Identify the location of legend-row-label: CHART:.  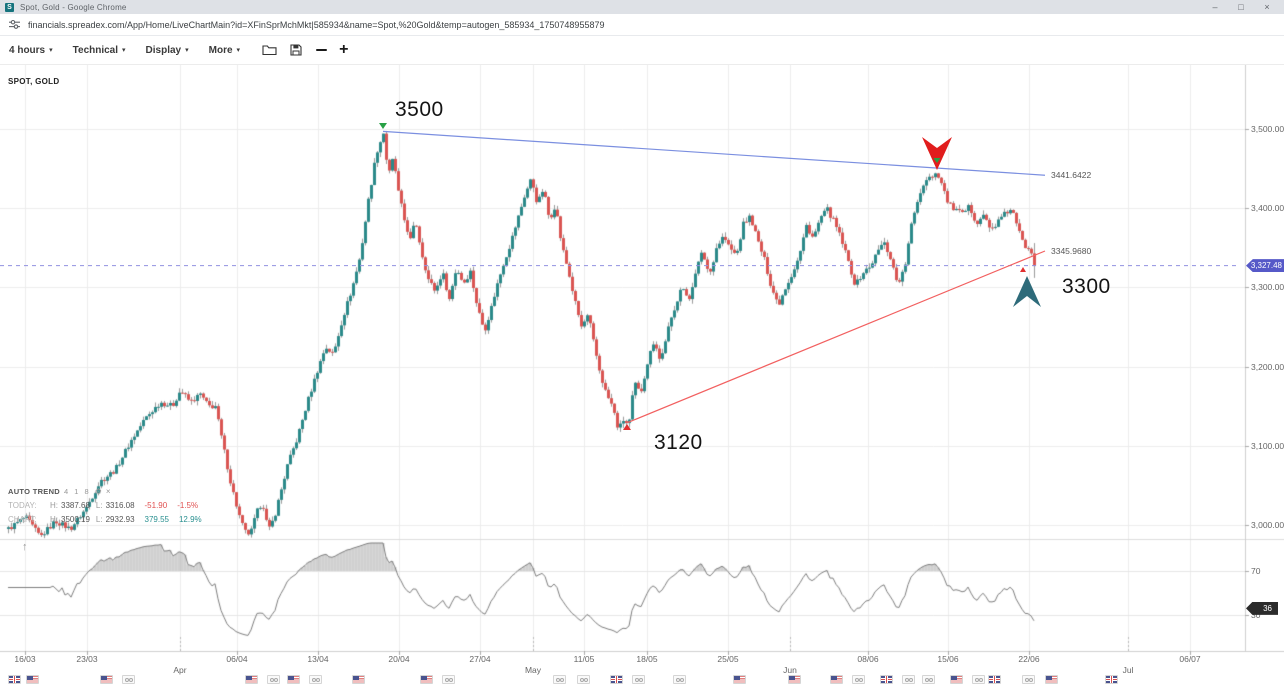
(22, 519).